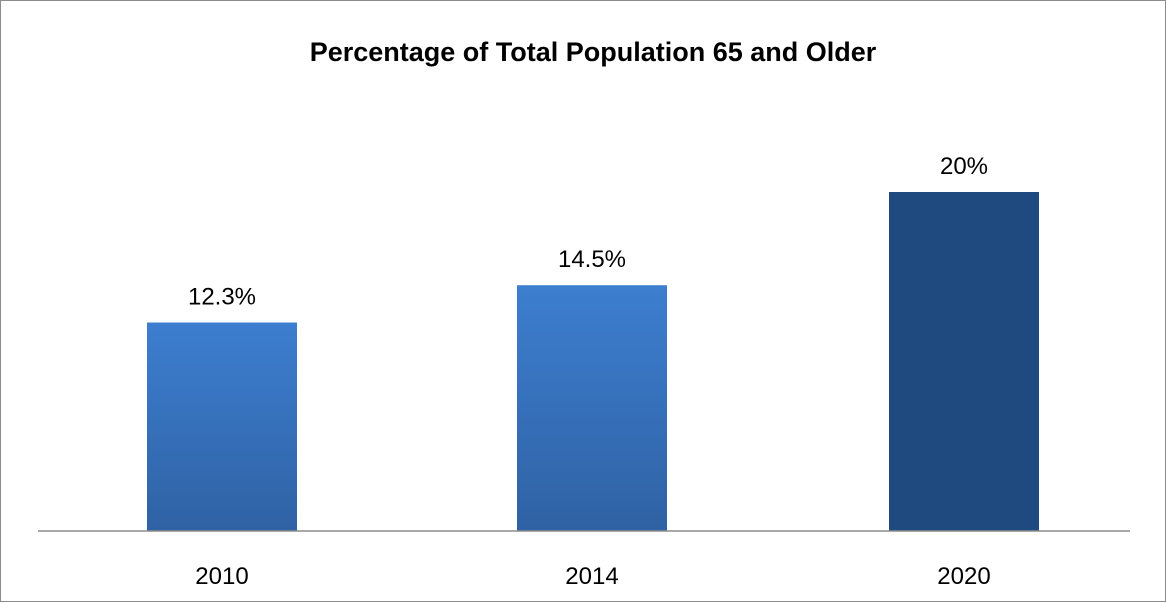 This screenshot has width=1167, height=603. I want to click on data-label-2010: 12.3%, so click(222, 297).